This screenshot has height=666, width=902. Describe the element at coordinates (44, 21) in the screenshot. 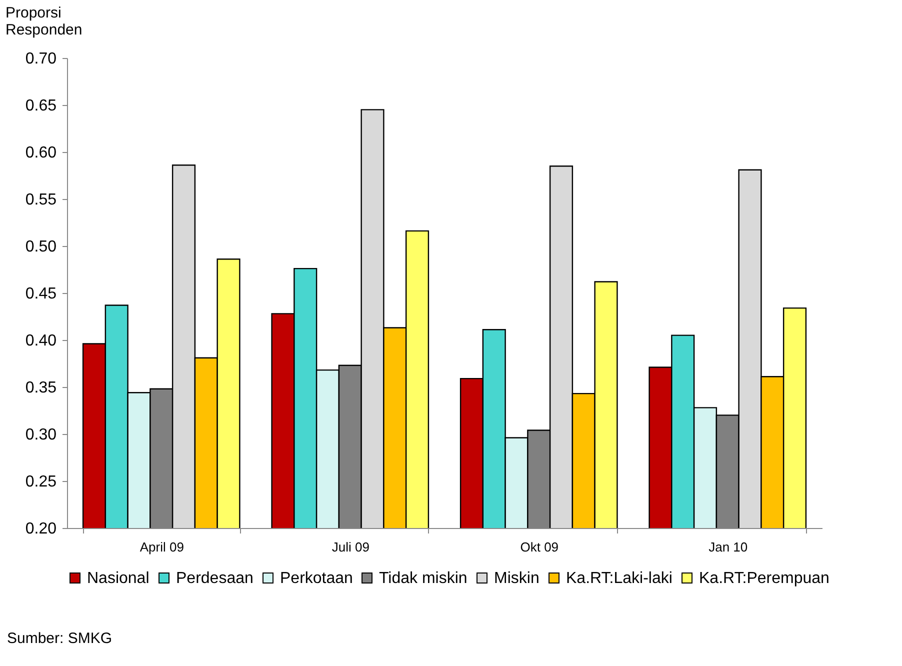

I see `y-axis-title: Proporsi Responden` at that location.